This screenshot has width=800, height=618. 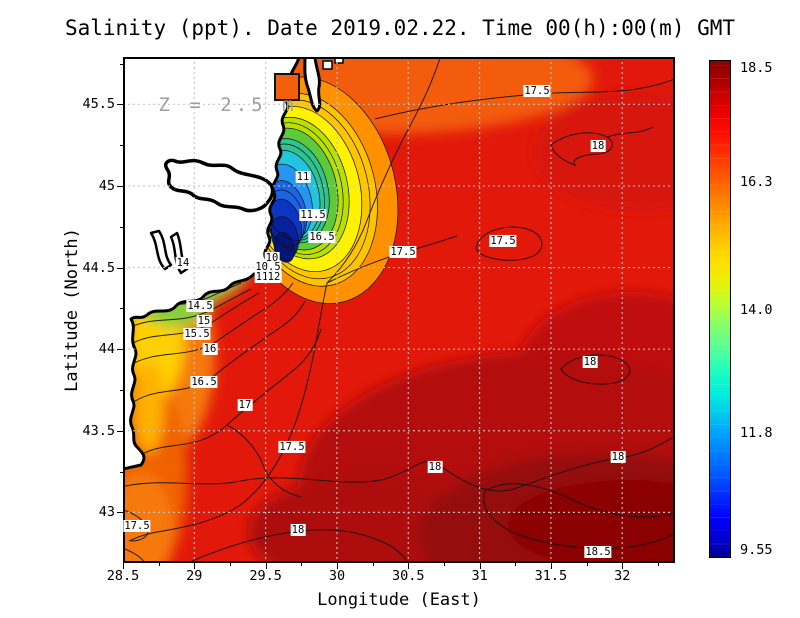 I want to click on y-tick-label: 45, so click(x=106, y=185).